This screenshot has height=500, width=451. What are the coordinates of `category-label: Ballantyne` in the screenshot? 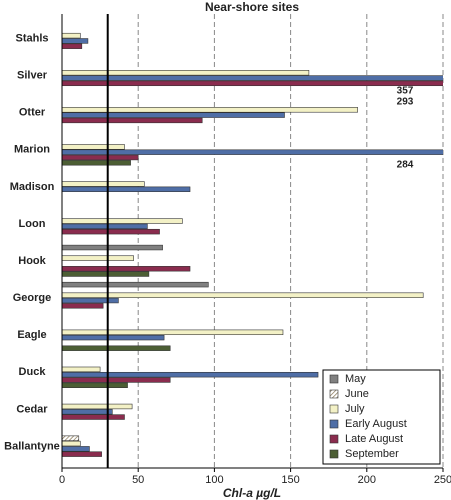 It's located at (32, 446).